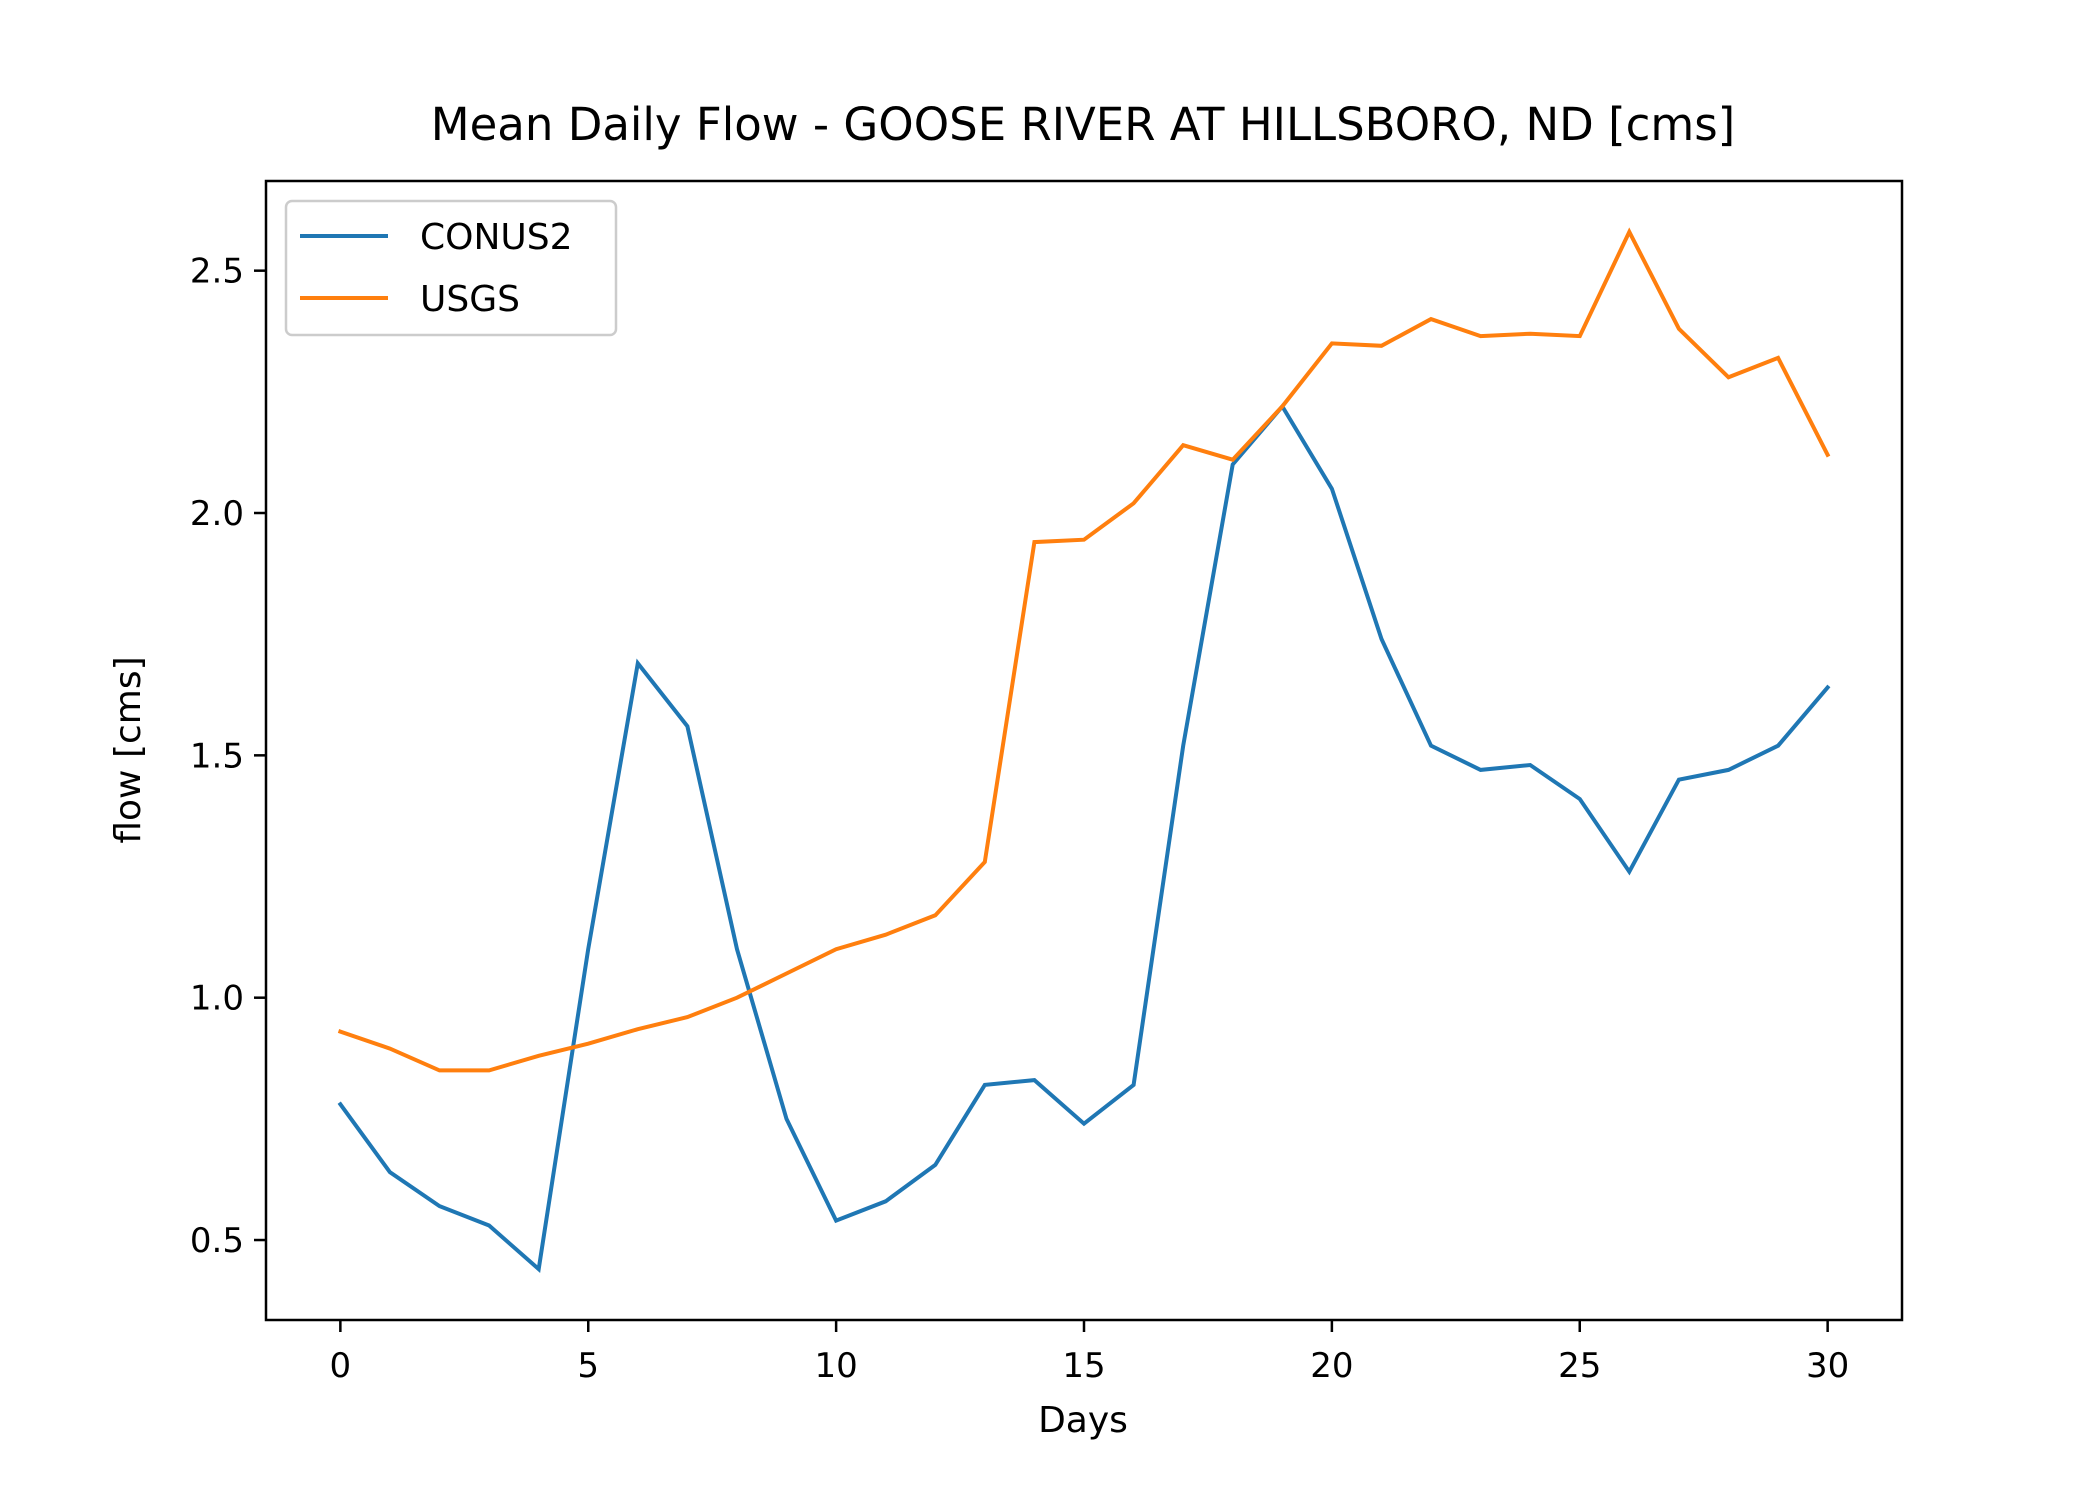  I want to click on legend: CONUS2 USGS, so click(451, 268).